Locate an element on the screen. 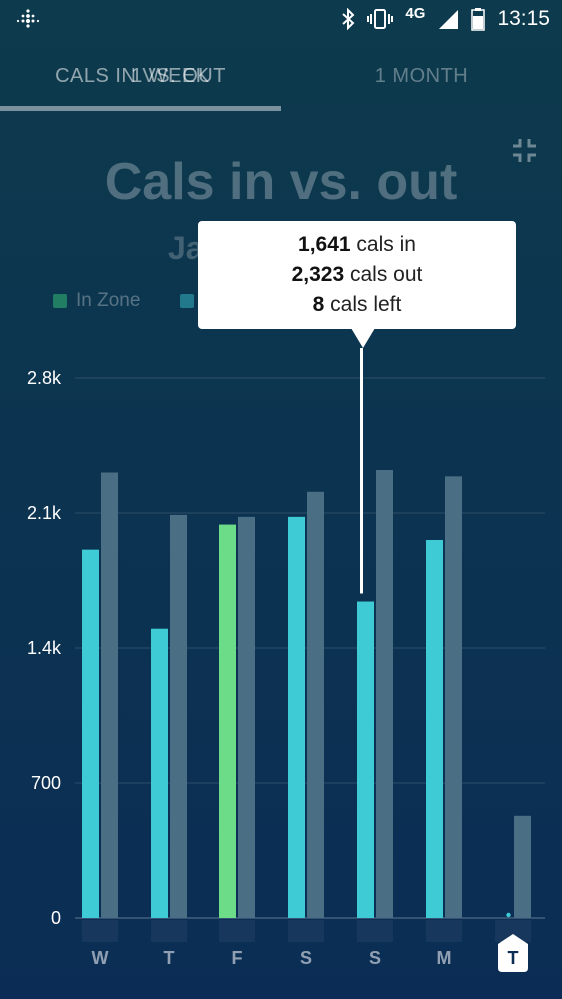 This screenshot has height=999, width=562. y-tick-label: 2.1k is located at coordinates (44, 513).